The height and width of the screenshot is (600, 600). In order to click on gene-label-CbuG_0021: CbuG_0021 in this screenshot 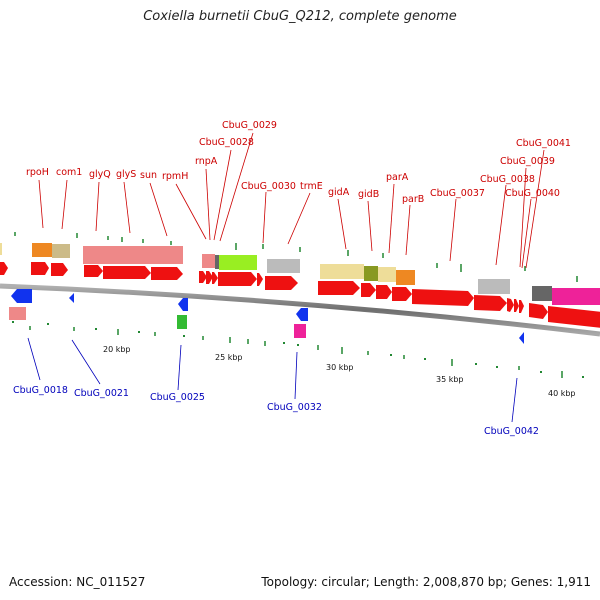, I will do `click(101, 393)`.